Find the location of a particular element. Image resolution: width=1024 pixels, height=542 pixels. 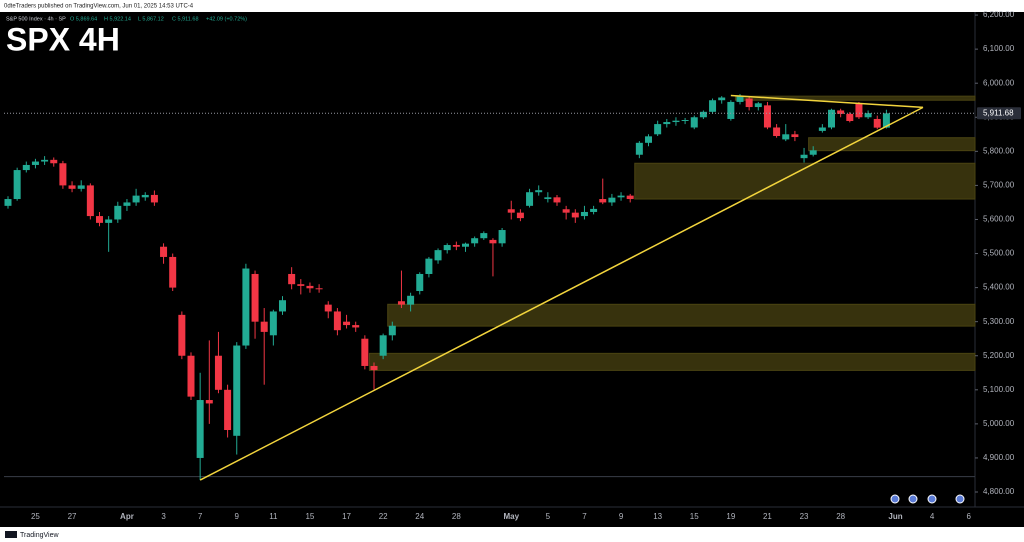

x-tick-label: 17 is located at coordinates (346, 516).